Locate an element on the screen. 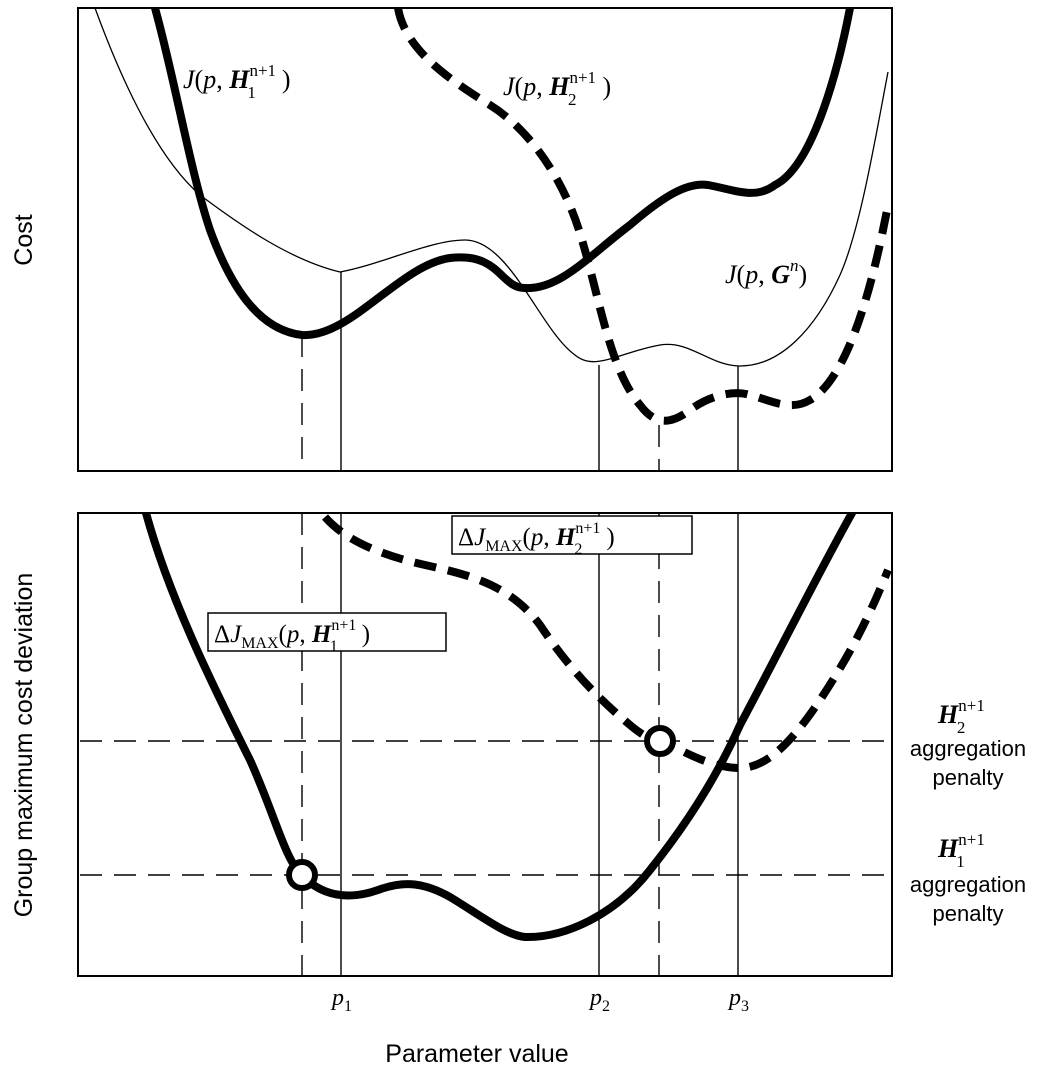 The width and height of the screenshot is (1040, 1072). curve-dj-h2 is located at coordinates (606, 643).